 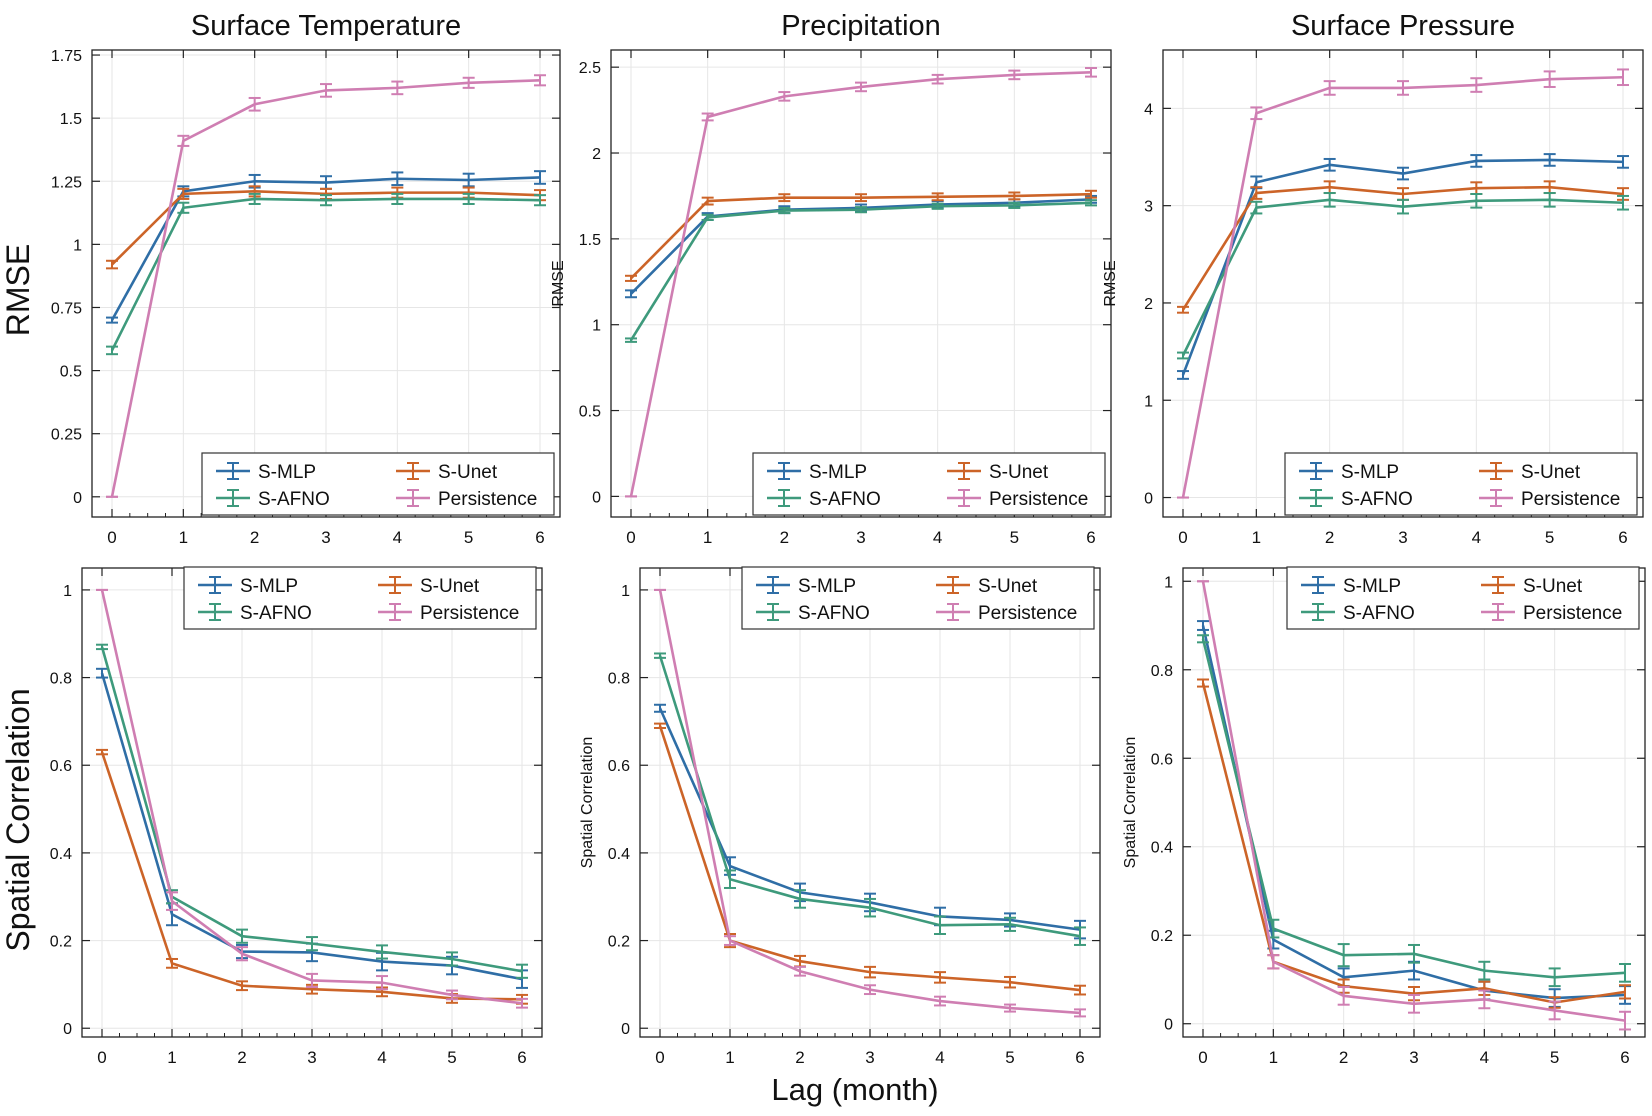 What do you see at coordinates (61, 766) in the screenshot?
I see `y-tick-label: 0.6` at bounding box center [61, 766].